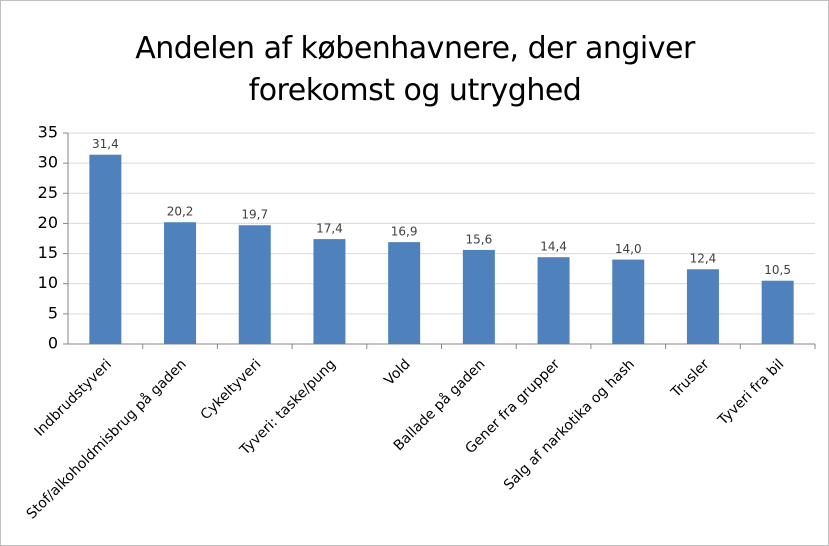  Describe the element at coordinates (478, 239) in the screenshot. I see `value-label: 15,6` at that location.